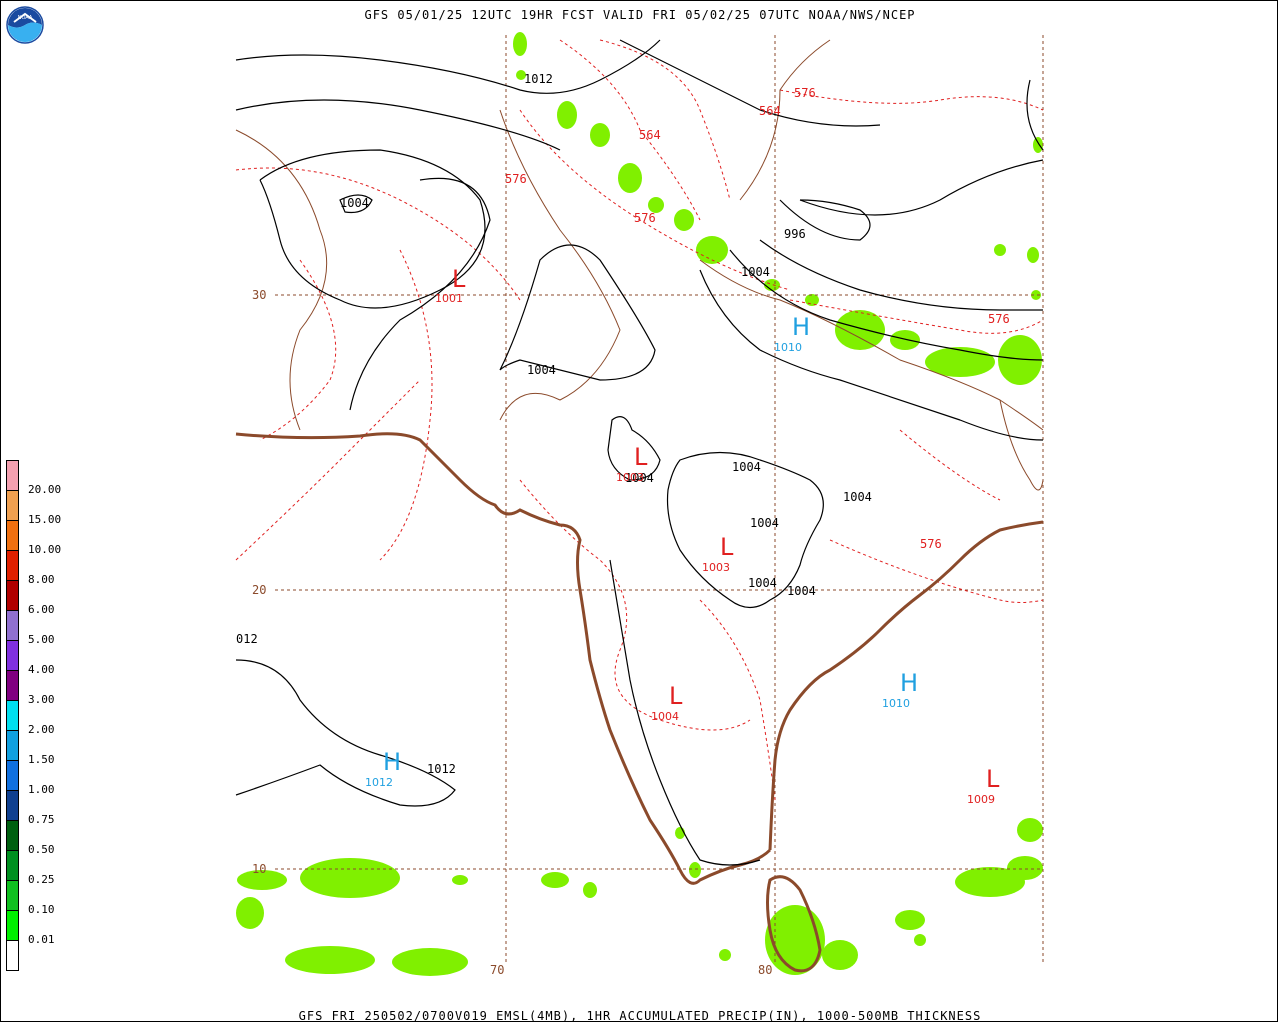  Describe the element at coordinates (41, 939) in the screenshot. I see `legend-label: 0.01` at that location.